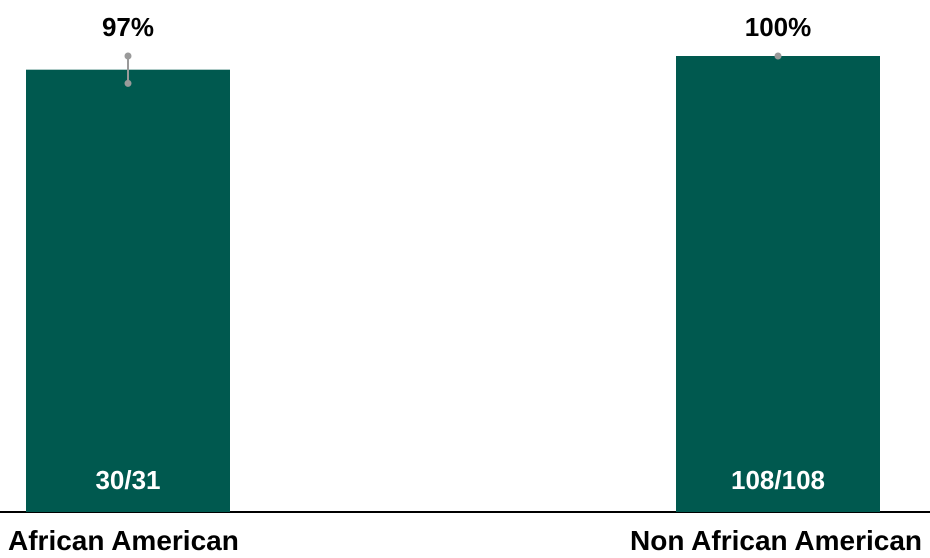 Image resolution: width=930 pixels, height=558 pixels. What do you see at coordinates (778, 27) in the screenshot?
I see `data-label-value: 100%` at bounding box center [778, 27].